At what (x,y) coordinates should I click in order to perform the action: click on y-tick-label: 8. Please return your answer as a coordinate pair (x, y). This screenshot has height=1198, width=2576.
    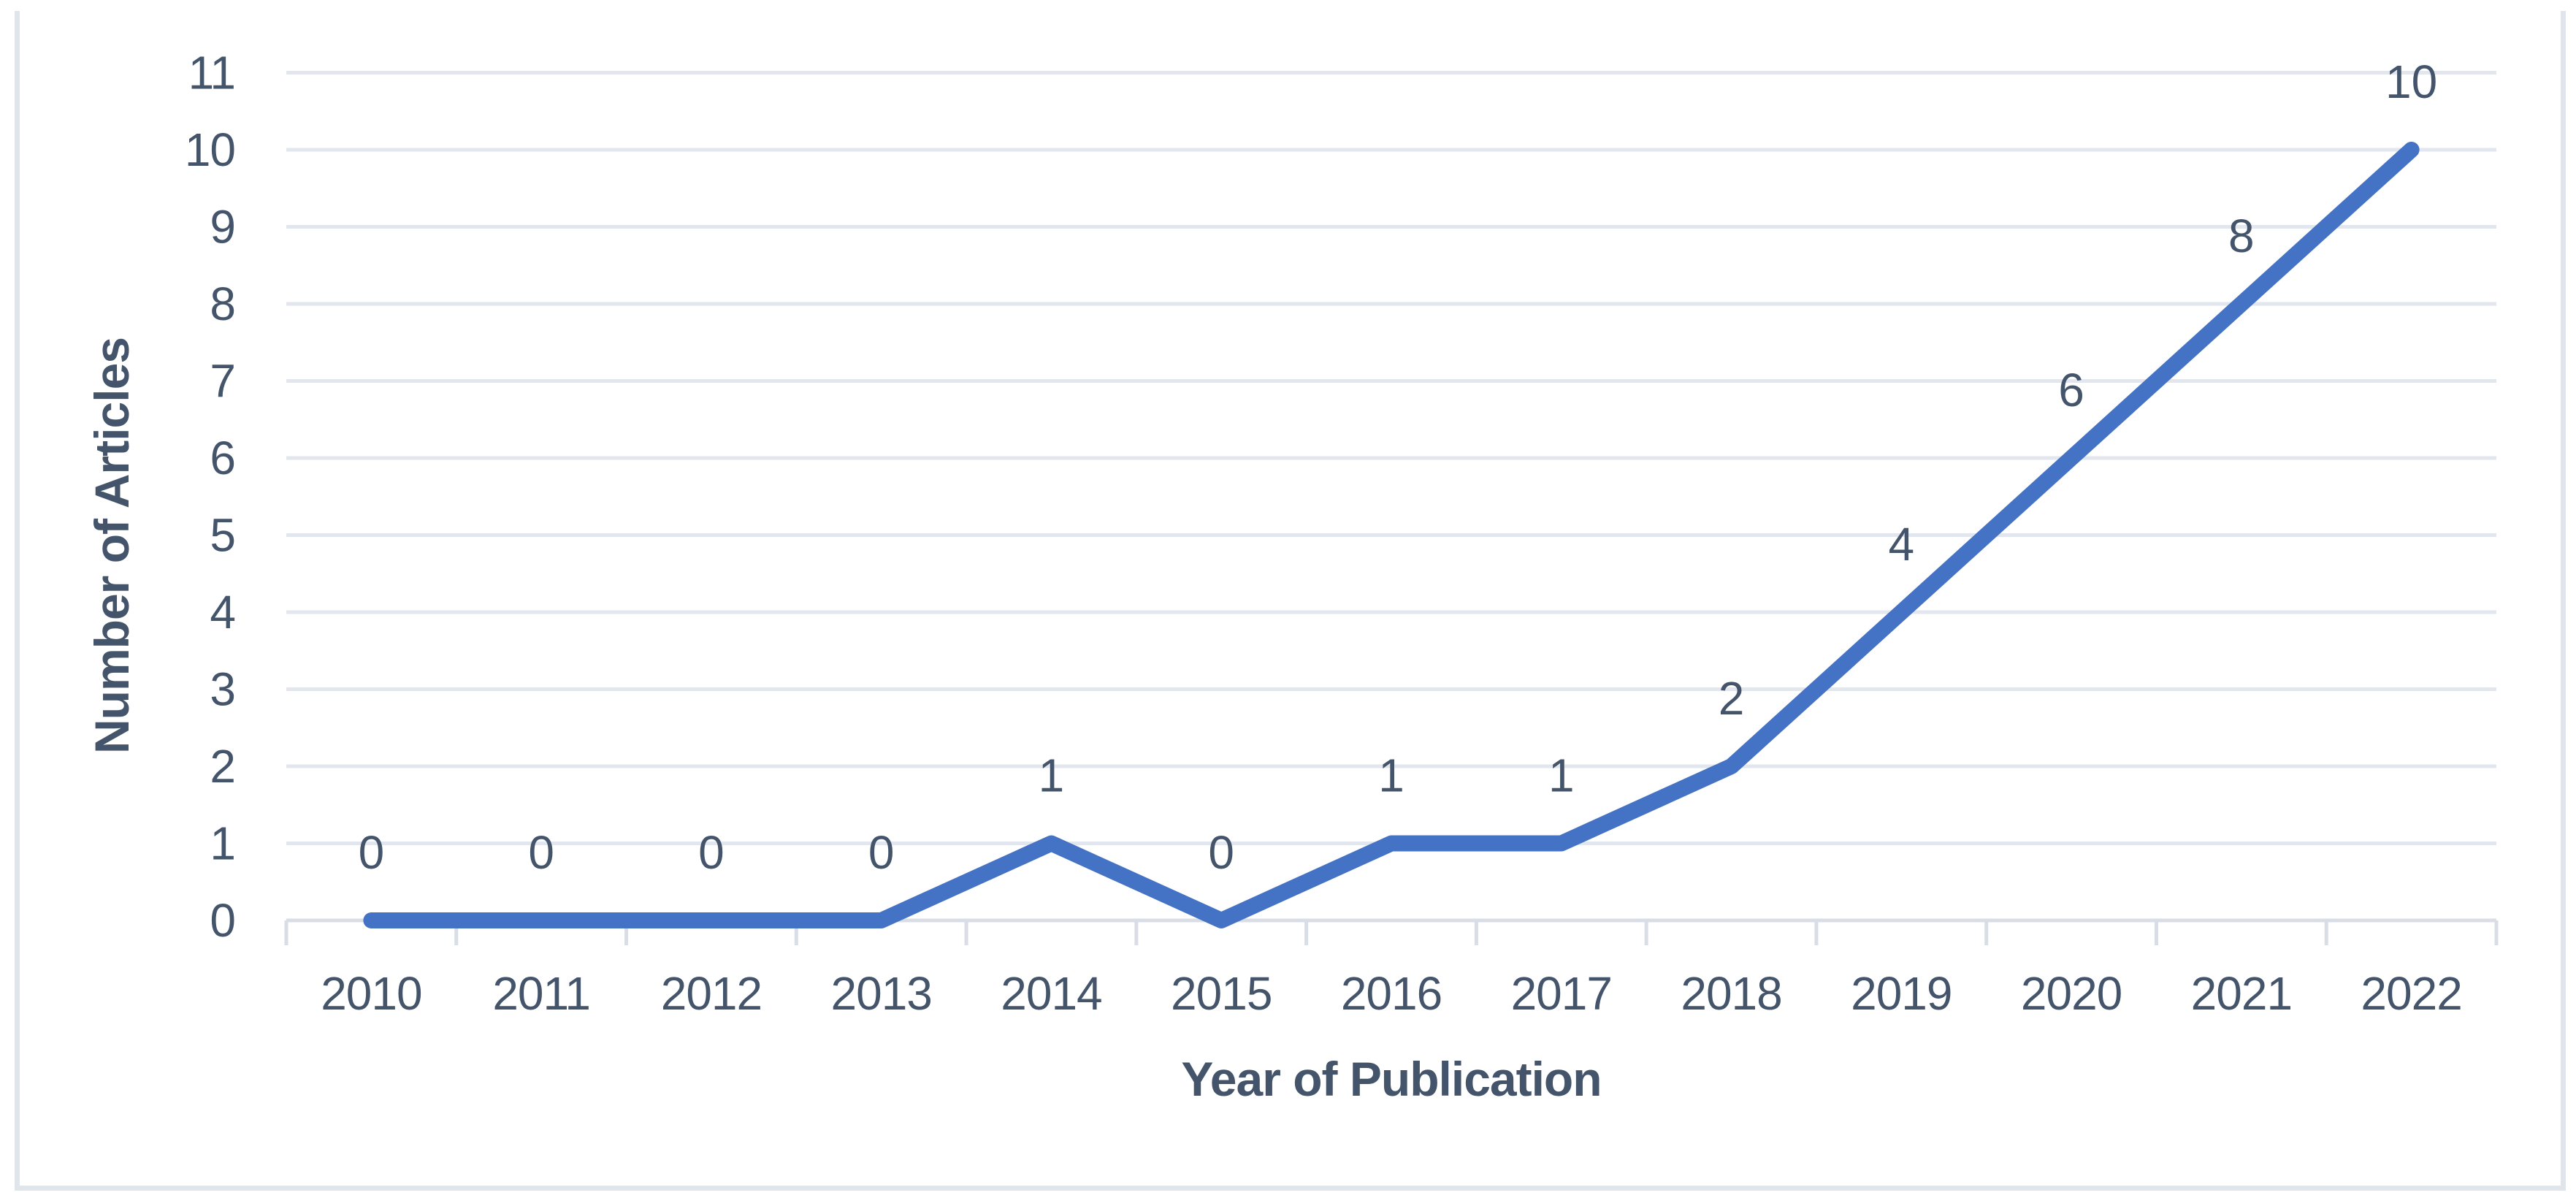
    Looking at the image, I should click on (222, 304).